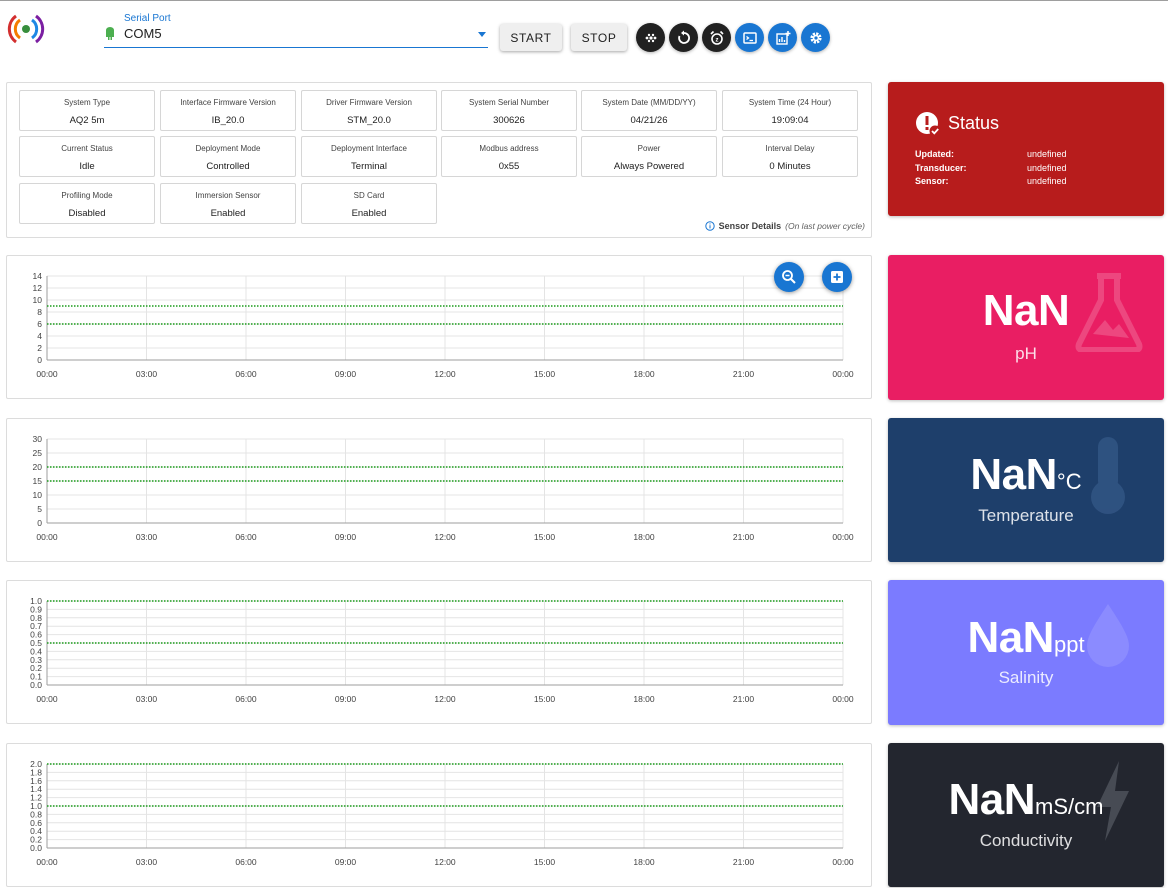 Image resolution: width=1168 pixels, height=888 pixels. I want to click on fitbit-dots-button, so click(650, 37).